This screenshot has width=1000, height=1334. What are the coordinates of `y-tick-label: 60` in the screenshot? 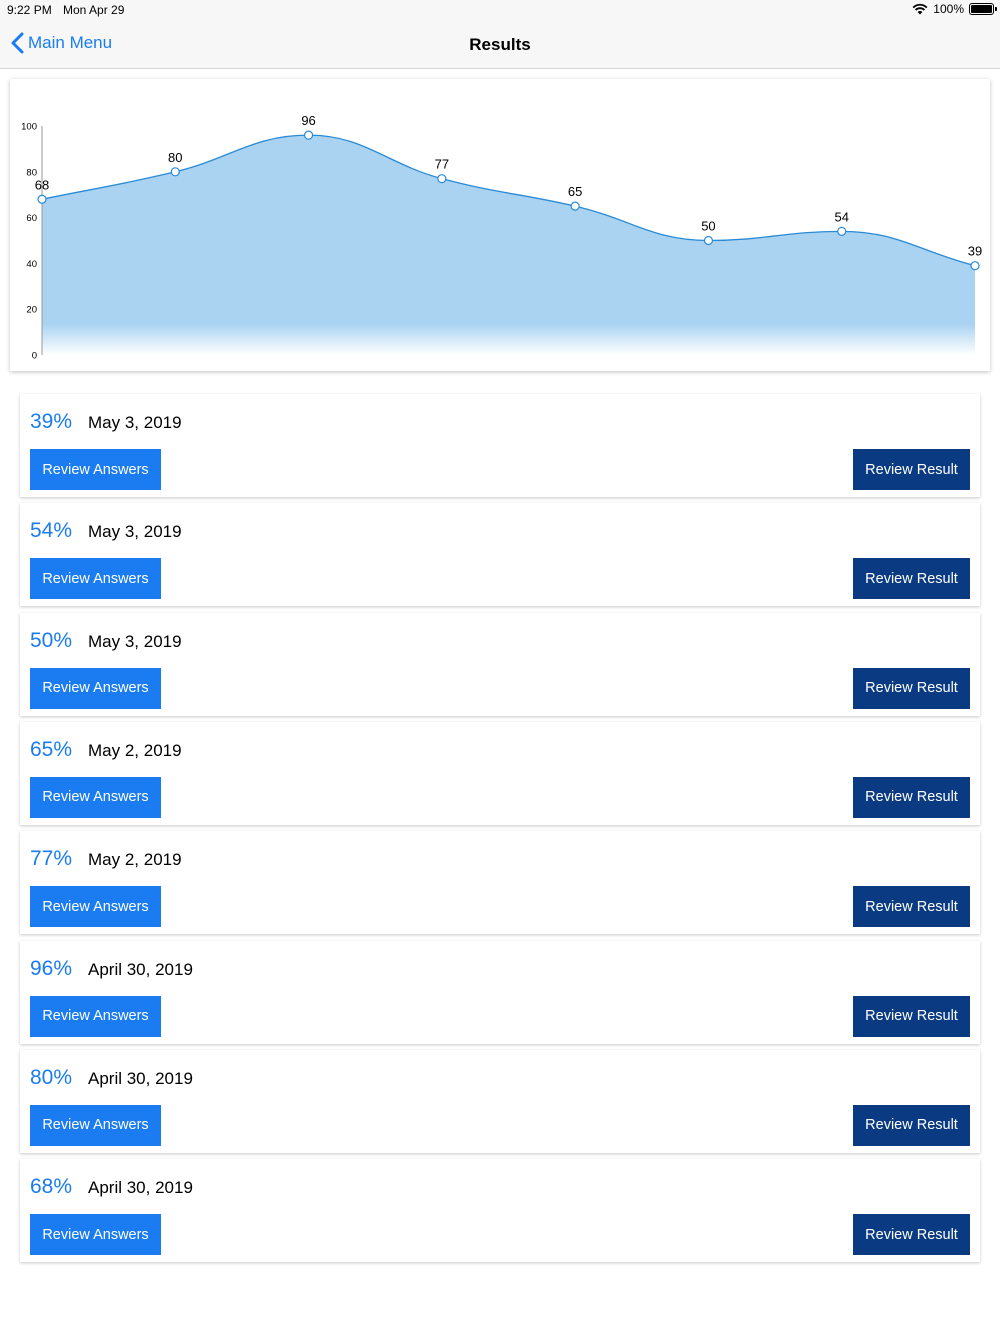 It's located at (31, 218).